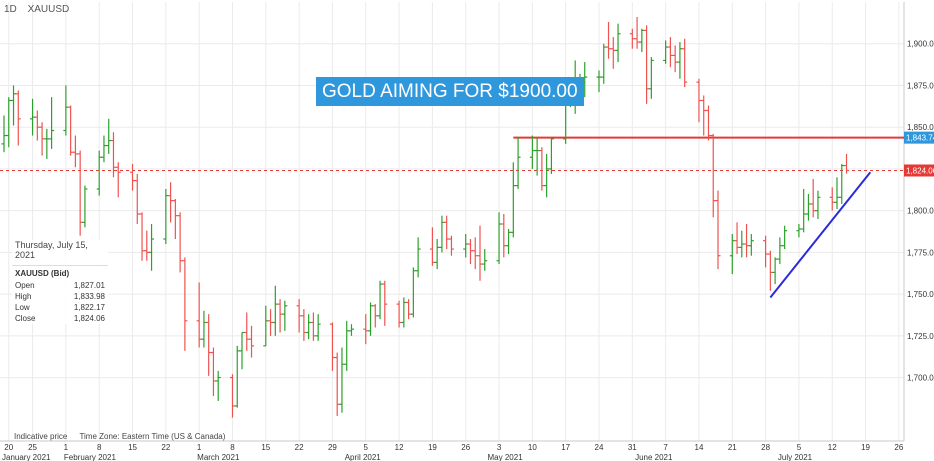 The image size is (934, 461). Describe the element at coordinates (51, 250) in the screenshot. I see `info-date: Thursday, July 15, 2021` at that location.